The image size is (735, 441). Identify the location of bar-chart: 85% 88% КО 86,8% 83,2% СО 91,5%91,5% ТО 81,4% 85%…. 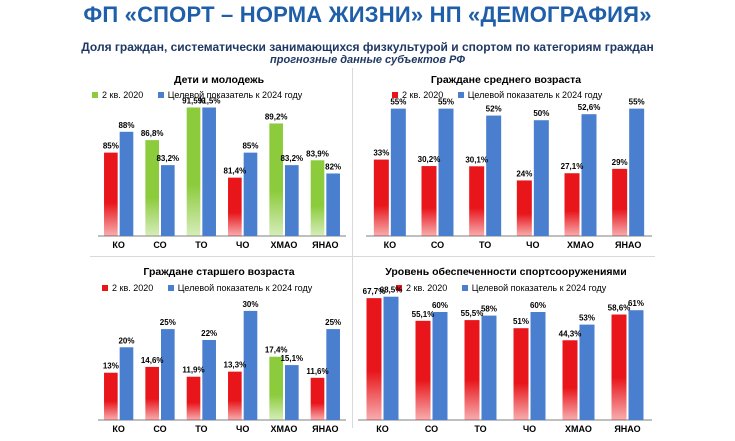
(222, 173).